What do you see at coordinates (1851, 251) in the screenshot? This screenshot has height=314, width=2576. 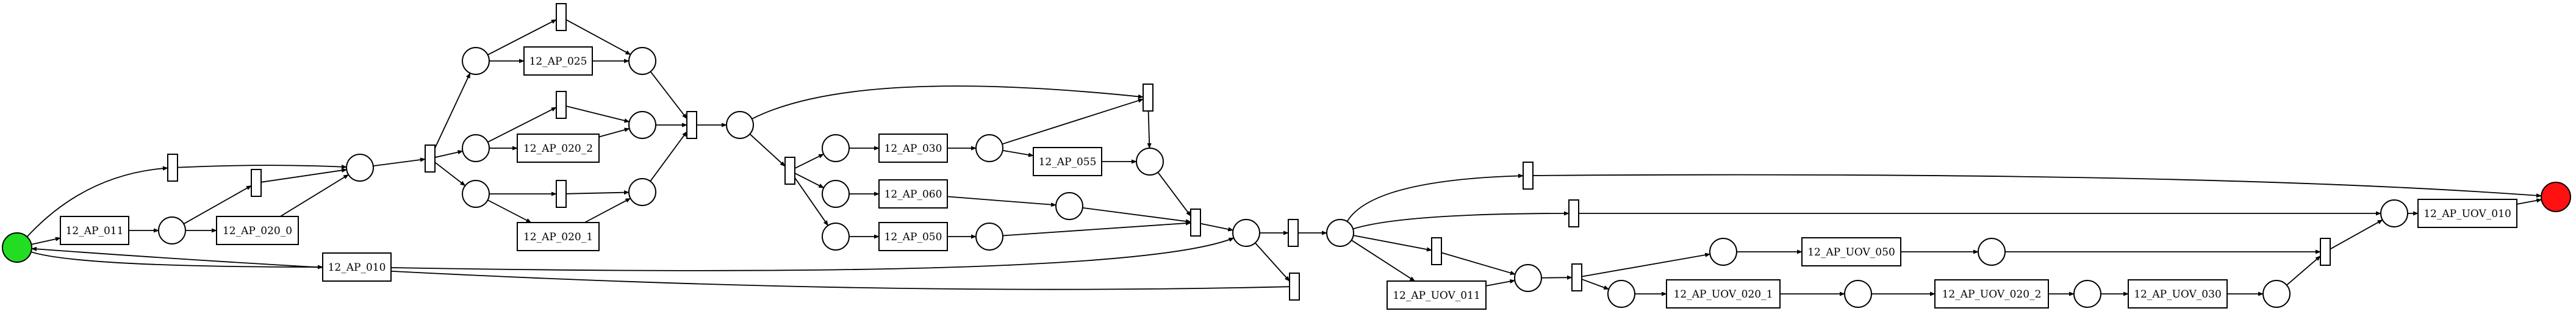 I see `transition-12-ap-uov-050: 12_AP_UOV_050` at bounding box center [1851, 251].